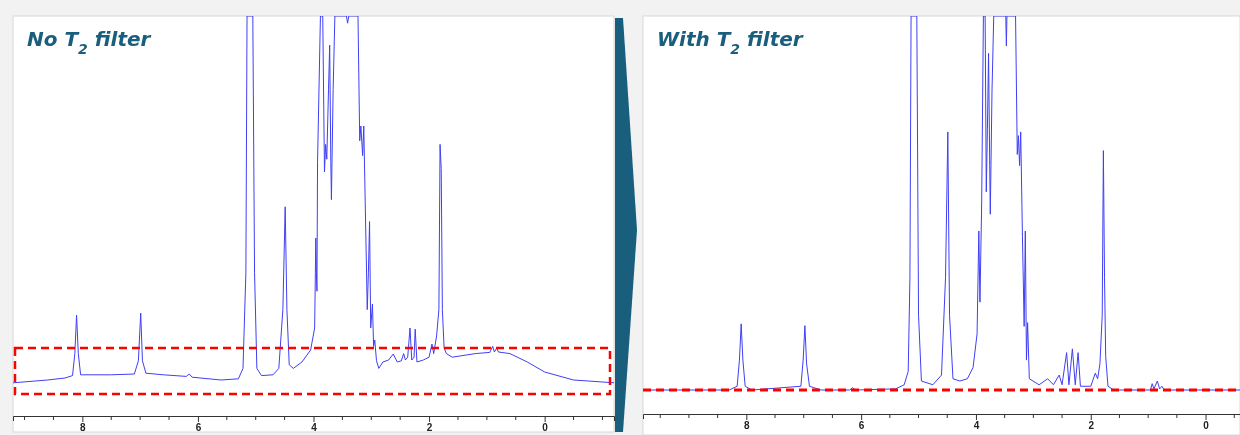 The width and height of the screenshot is (1240, 435). Describe the element at coordinates (730, 42) in the screenshot. I see `text: With T$_{2}$ filter` at that location.